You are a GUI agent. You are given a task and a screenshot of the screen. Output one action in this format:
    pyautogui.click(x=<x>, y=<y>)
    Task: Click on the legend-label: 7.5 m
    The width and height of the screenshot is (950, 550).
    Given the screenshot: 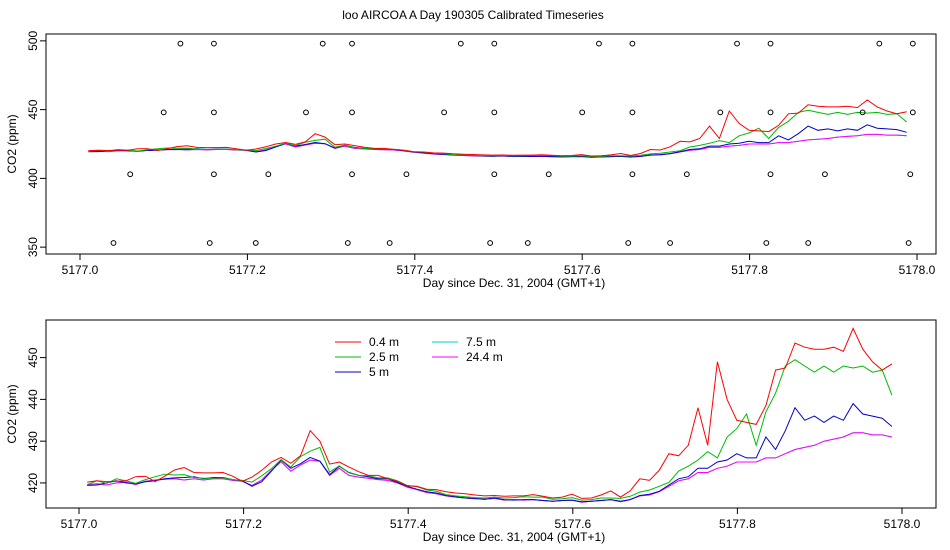 What is the action you would take?
    pyautogui.click(x=481, y=342)
    